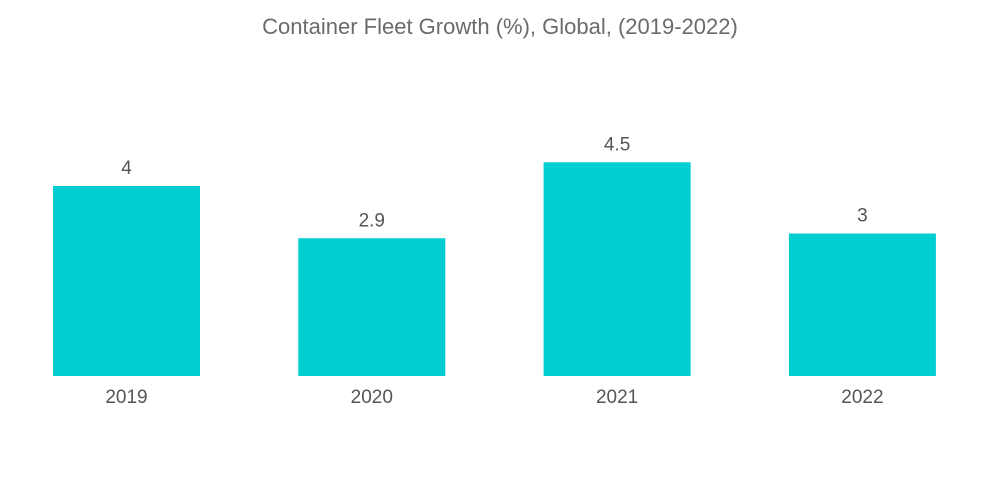  What do you see at coordinates (126, 281) in the screenshot?
I see `bar-2019` at bounding box center [126, 281].